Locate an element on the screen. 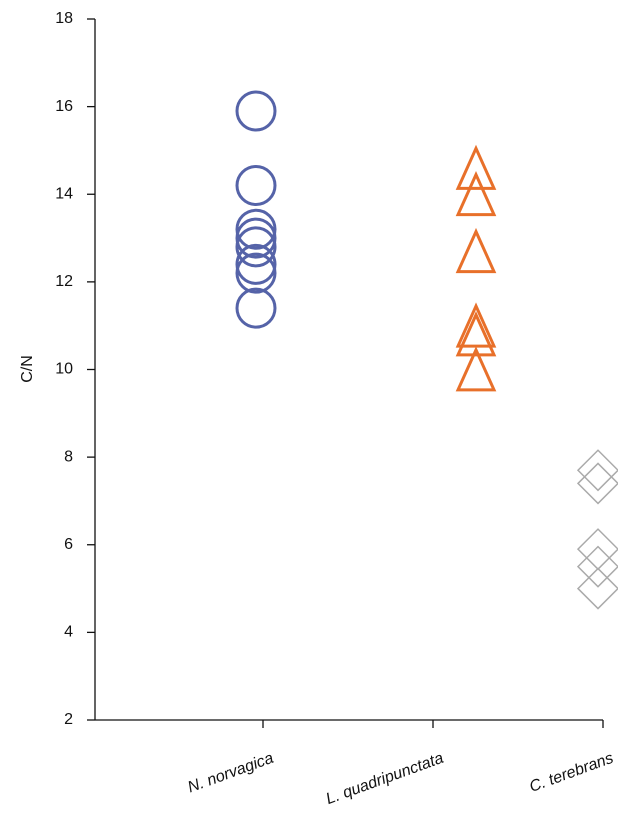  x-tick-label: N. norvagica is located at coordinates (231, 773).